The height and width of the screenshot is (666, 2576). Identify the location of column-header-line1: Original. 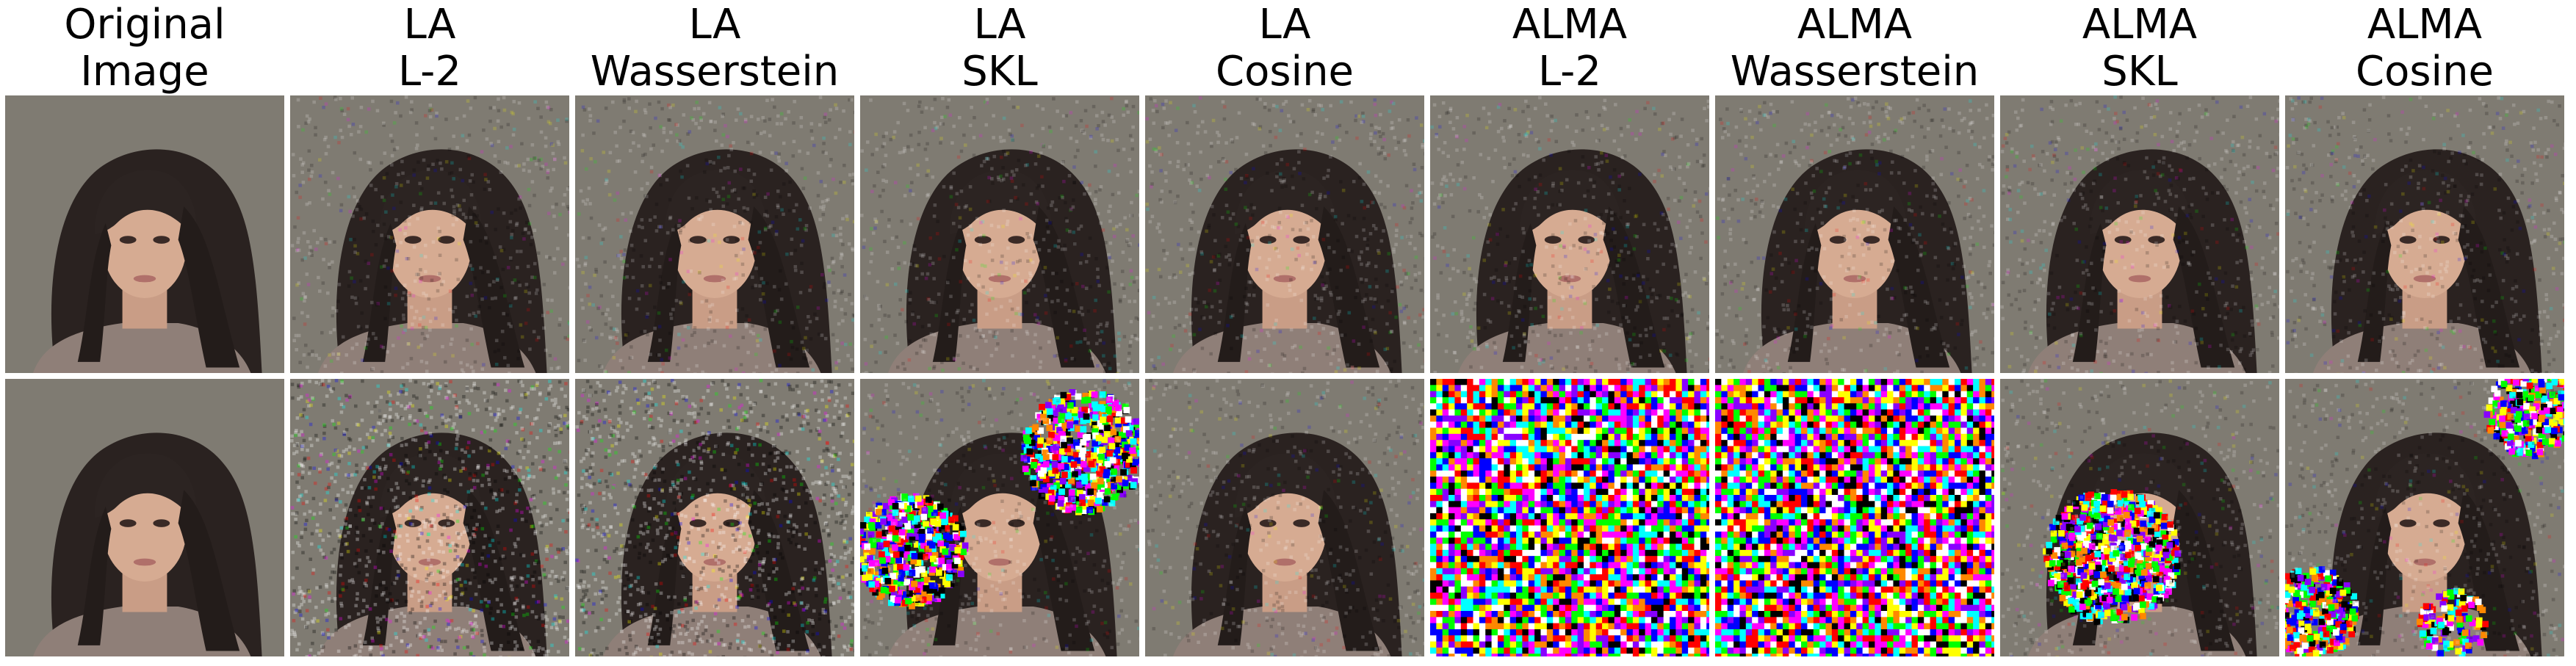
(145, 24).